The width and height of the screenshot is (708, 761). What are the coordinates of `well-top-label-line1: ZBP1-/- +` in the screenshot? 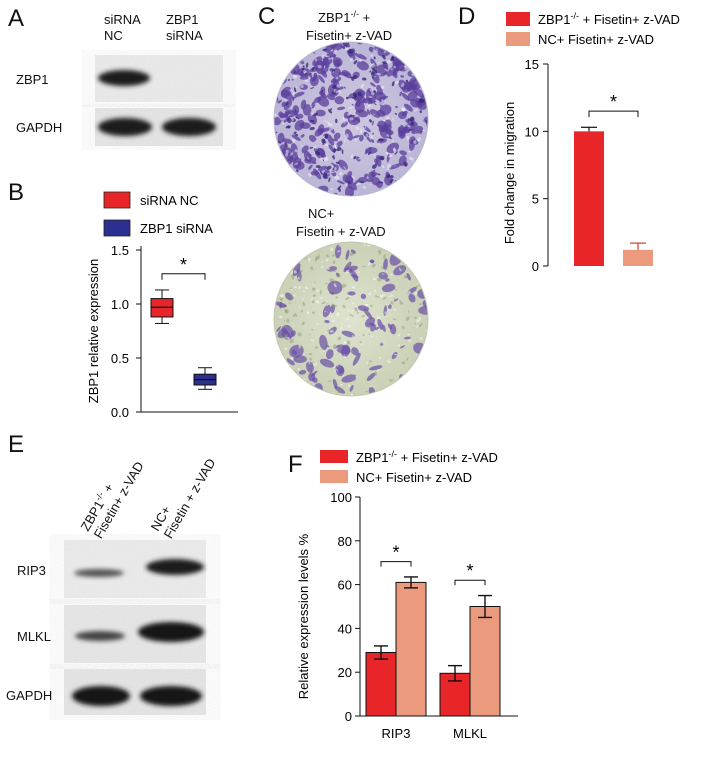 It's located at (344, 17).